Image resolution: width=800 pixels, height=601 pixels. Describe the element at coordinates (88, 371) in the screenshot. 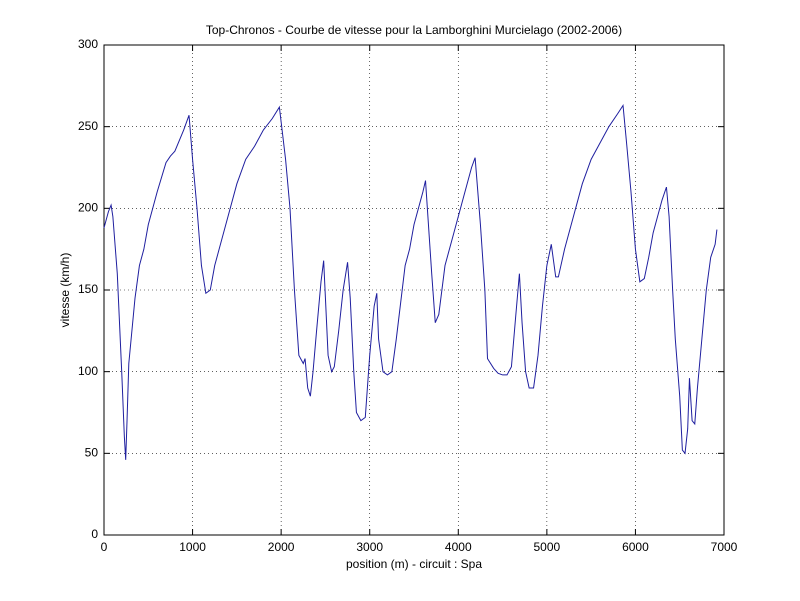

I see `y-tick-label: 100` at that location.